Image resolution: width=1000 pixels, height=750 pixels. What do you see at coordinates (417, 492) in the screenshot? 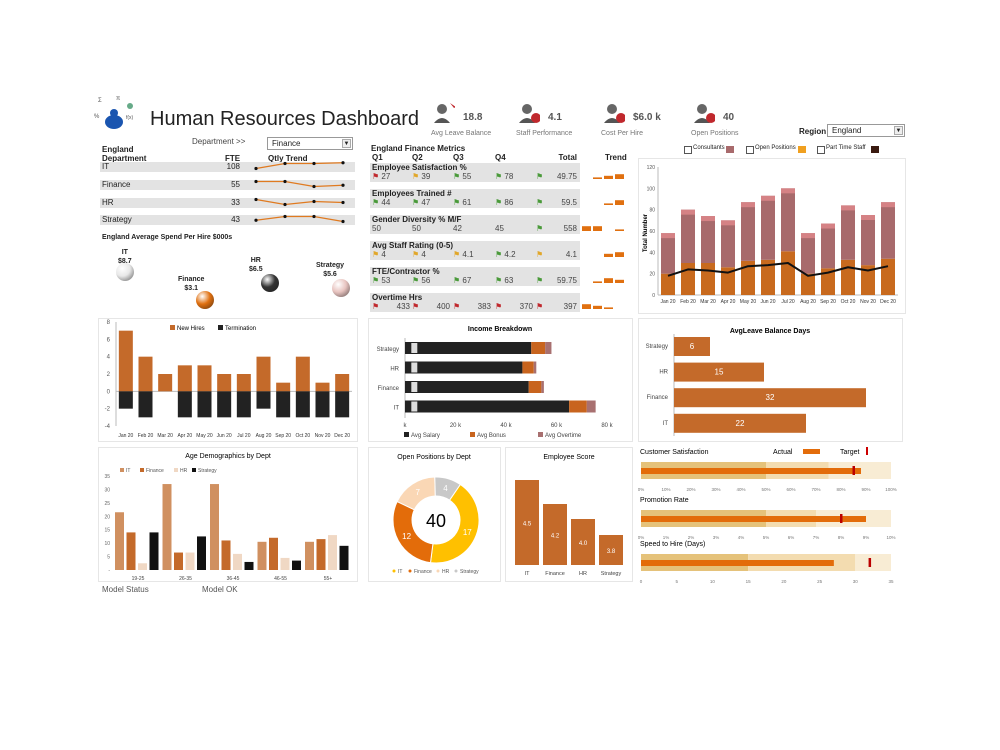
I see `data-label: 7` at bounding box center [417, 492].